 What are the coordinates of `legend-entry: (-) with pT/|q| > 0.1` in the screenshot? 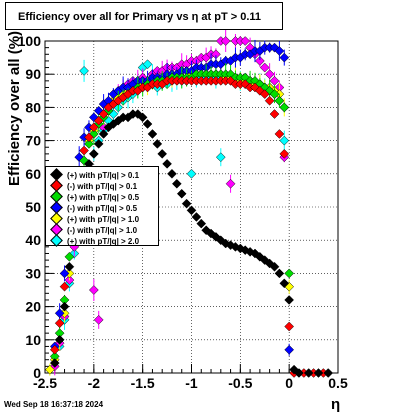 It's located at (94, 185).